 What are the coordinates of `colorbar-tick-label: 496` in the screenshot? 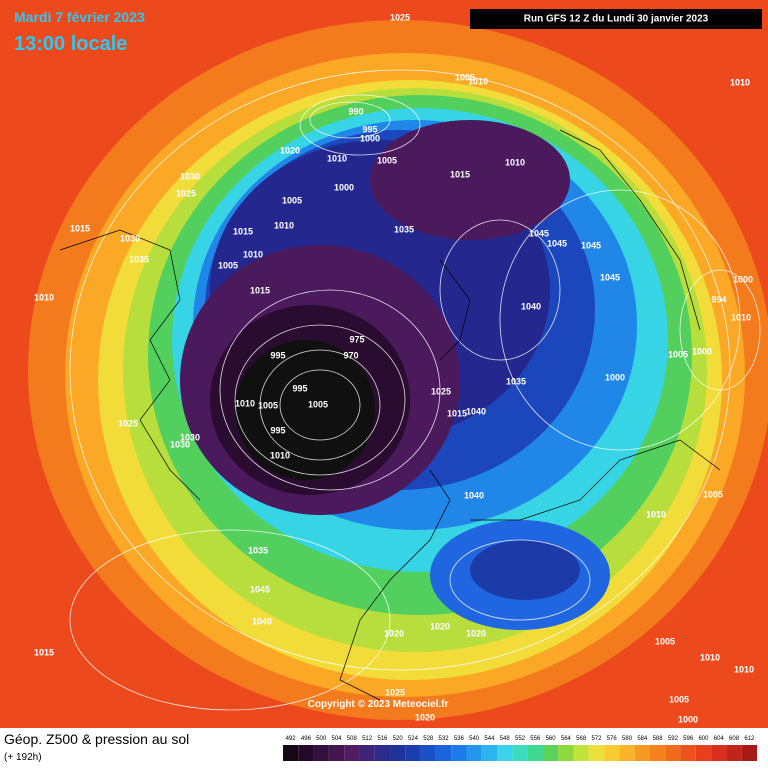 It's located at (306, 739).